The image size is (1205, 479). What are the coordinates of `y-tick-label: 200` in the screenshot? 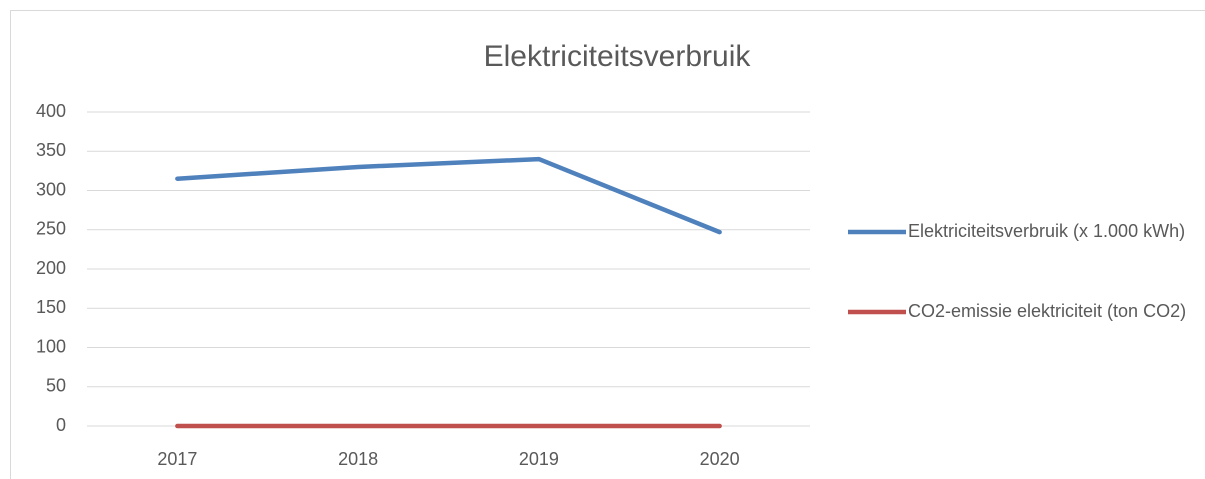 It's located at (51, 268).